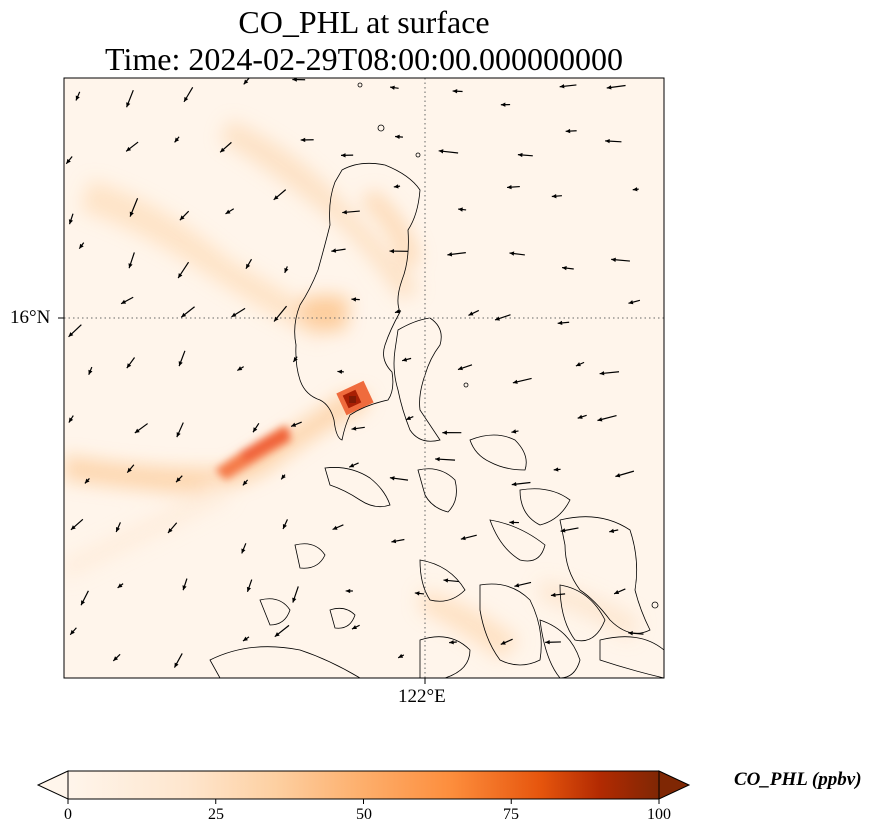 This screenshot has height=836, width=885. Describe the element at coordinates (659, 814) in the screenshot. I see `colorbar-tick-label: 100` at that location.